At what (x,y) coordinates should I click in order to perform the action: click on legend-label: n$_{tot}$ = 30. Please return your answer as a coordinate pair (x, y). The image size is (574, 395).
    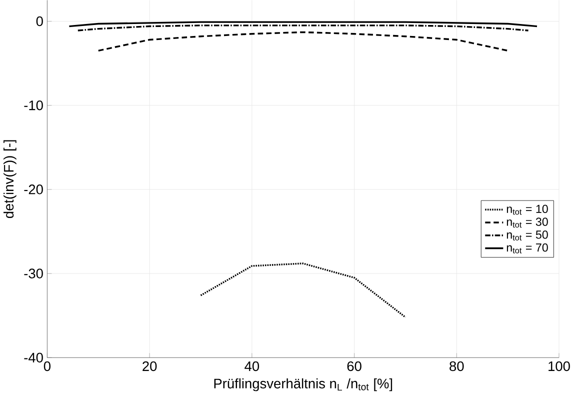
    Looking at the image, I should click on (527, 223).